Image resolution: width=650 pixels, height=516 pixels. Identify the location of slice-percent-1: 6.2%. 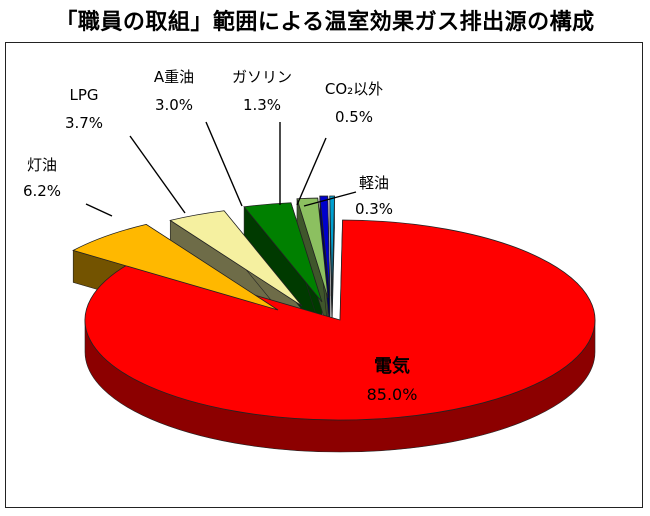
(42, 191).